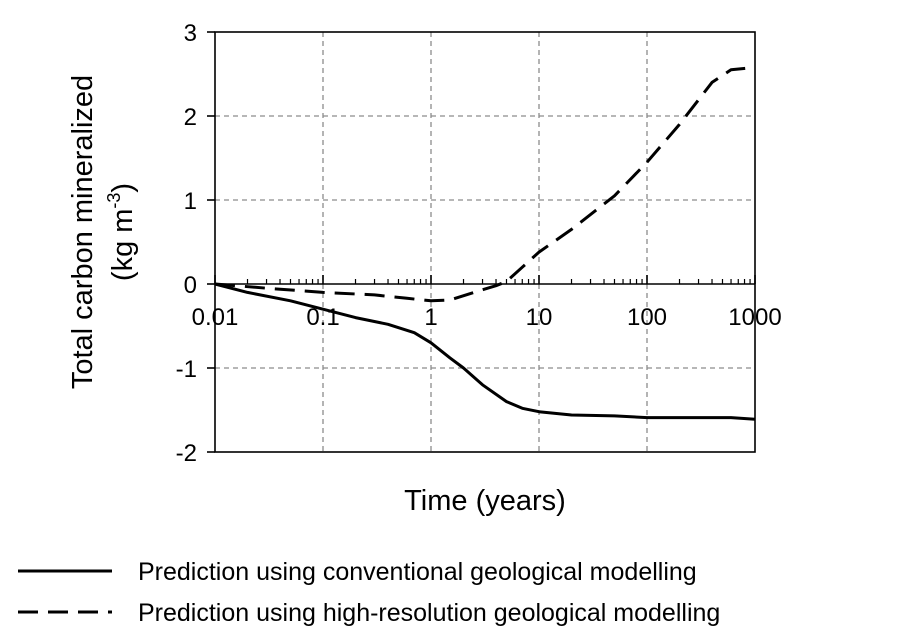  What do you see at coordinates (186, 369) in the screenshot?
I see `y-tick-label: -1` at bounding box center [186, 369].